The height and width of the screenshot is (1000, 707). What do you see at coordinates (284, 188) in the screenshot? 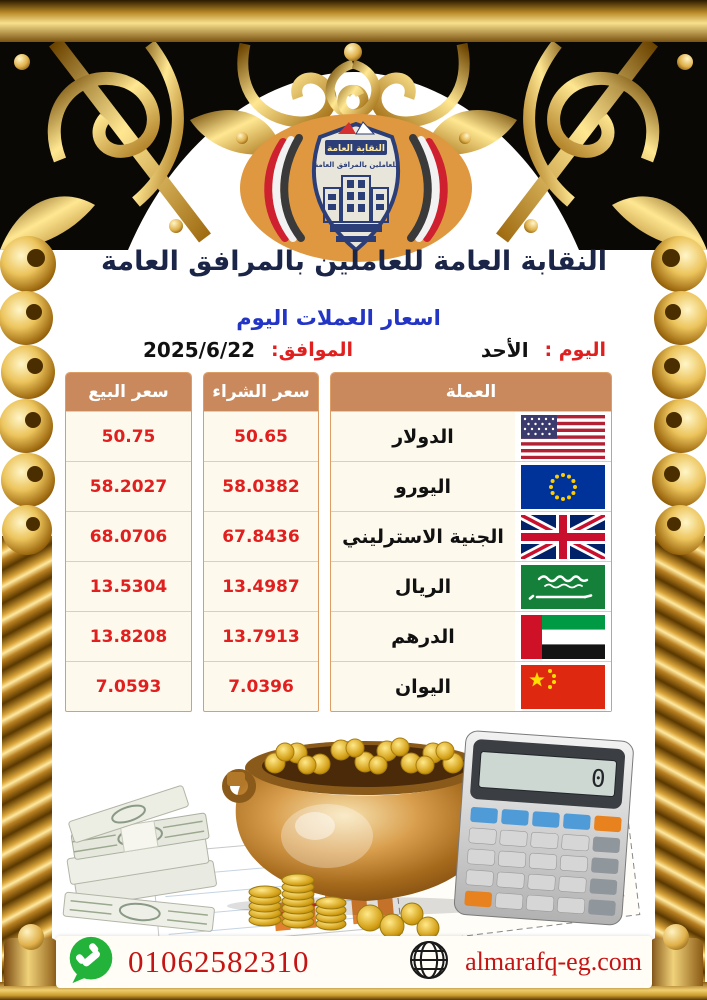
I see `egypt-flag-ribbon-left` at bounding box center [284, 188].